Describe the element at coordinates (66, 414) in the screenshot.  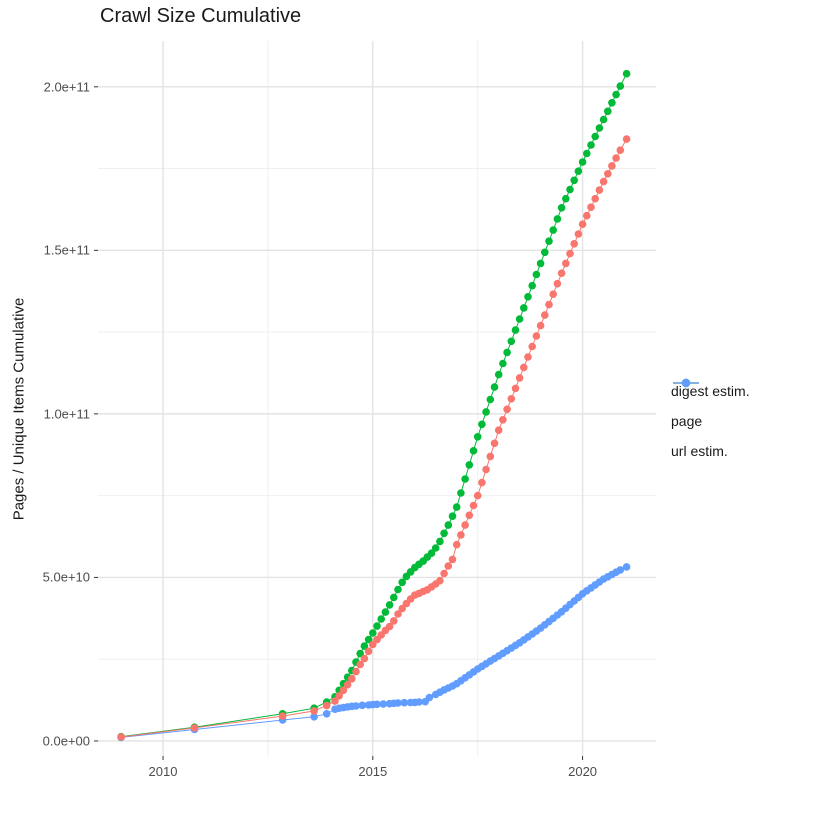
I see `y-tick-label: 1.0e+11` at that location.